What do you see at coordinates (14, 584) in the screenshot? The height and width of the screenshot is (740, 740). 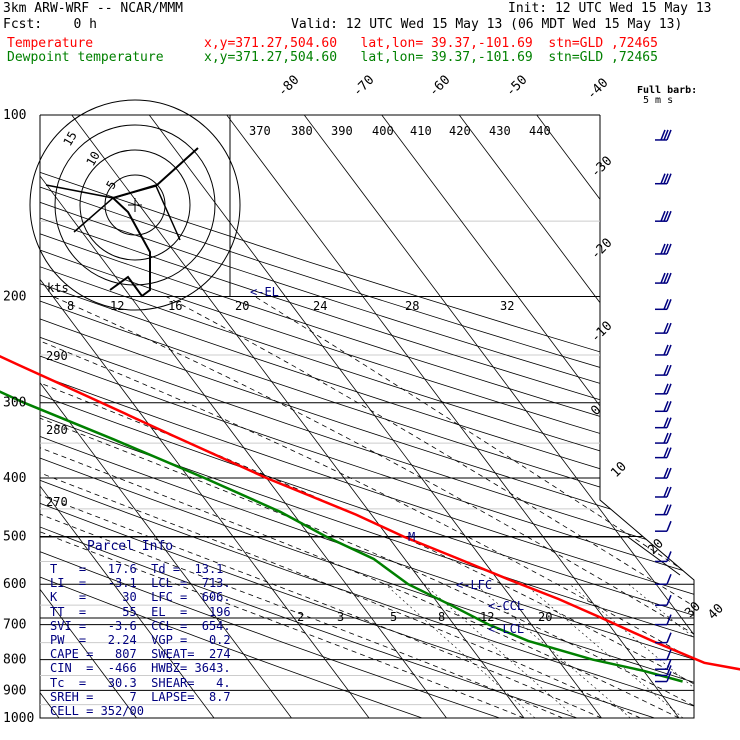 I see `pressure-tick-label: 600` at bounding box center [14, 584].